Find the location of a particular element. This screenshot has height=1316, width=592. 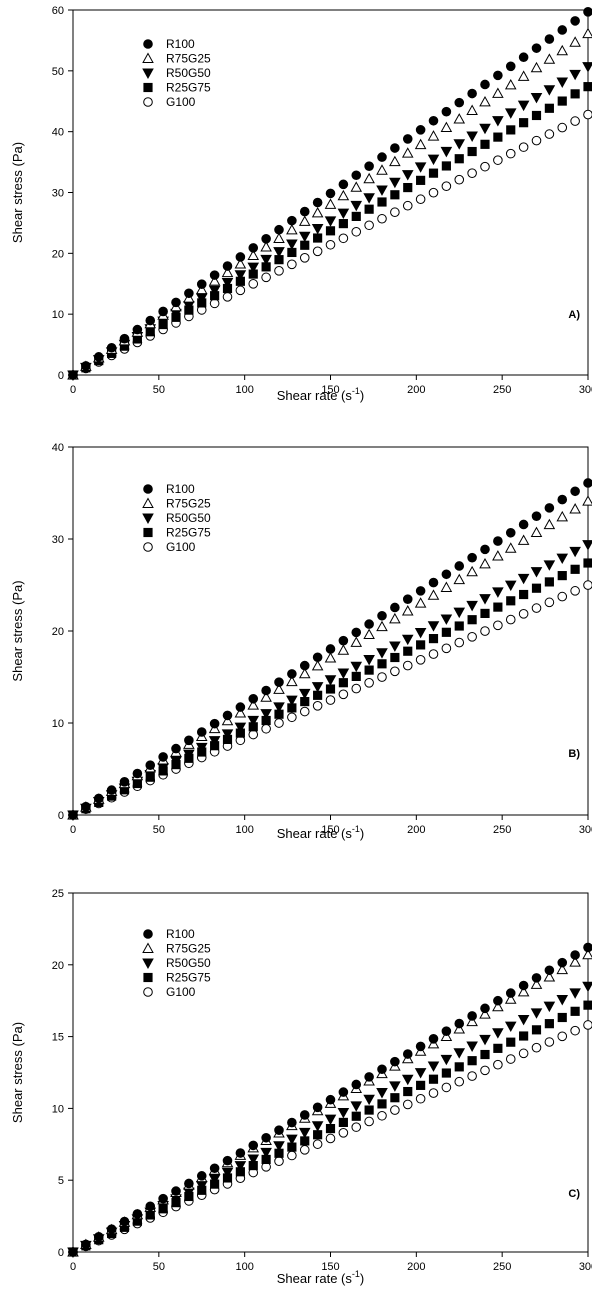

legend-marker-r25g75 is located at coordinates (148, 87).